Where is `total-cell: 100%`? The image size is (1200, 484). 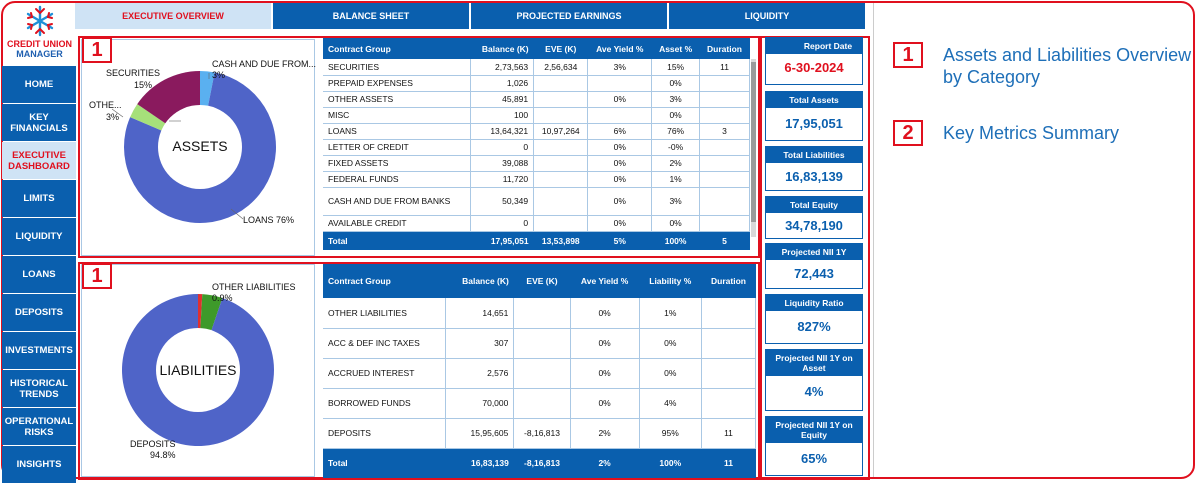 total-cell: 100% is located at coordinates (670, 463).